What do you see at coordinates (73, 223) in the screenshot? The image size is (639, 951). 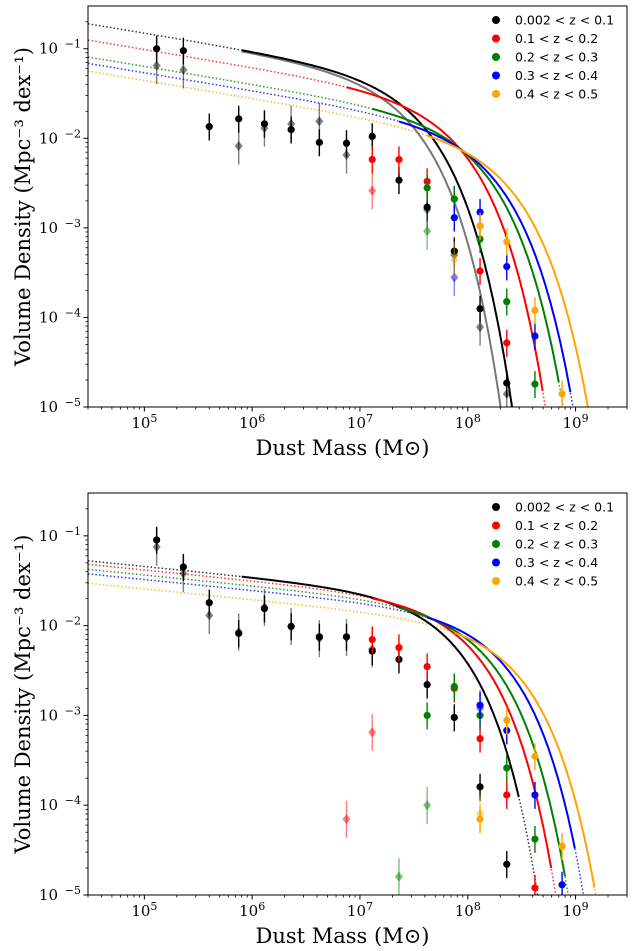 I see `tick-exponent: −3` at bounding box center [73, 223].